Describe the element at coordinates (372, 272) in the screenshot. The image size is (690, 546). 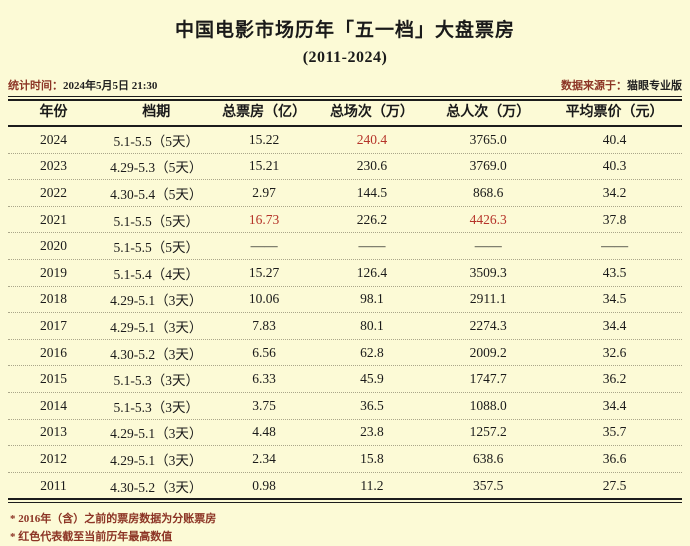
I see `value-cell: 126.4` at that location.